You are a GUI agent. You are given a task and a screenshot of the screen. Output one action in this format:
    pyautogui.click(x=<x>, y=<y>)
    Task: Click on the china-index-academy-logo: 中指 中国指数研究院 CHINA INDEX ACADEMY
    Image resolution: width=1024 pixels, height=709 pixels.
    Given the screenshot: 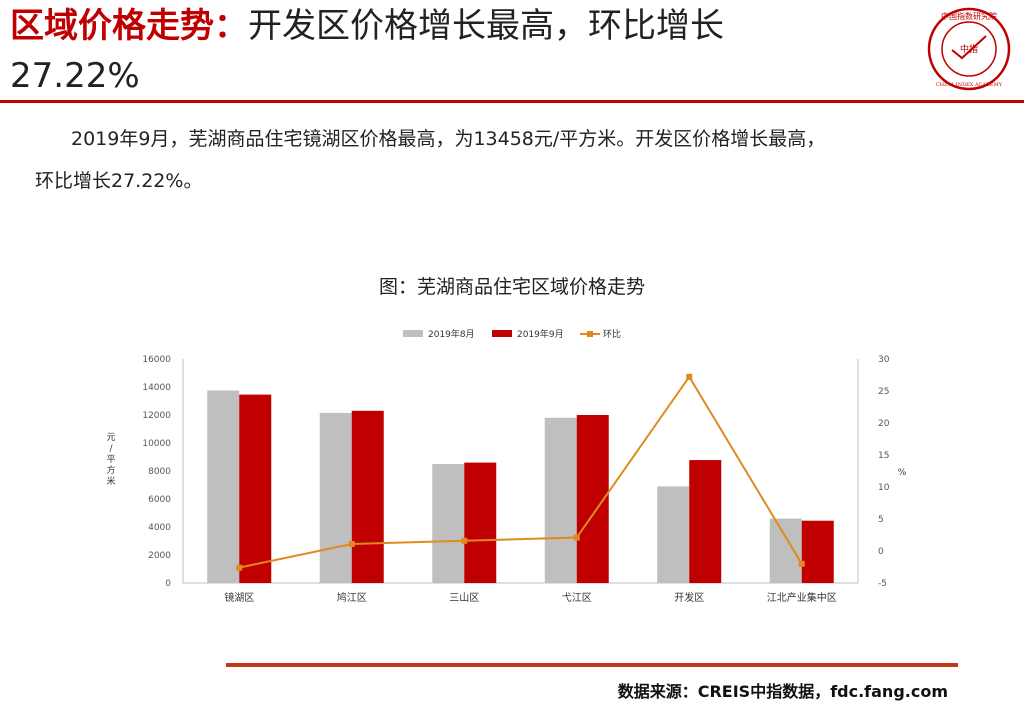 What is the action you would take?
    pyautogui.click(x=969, y=49)
    